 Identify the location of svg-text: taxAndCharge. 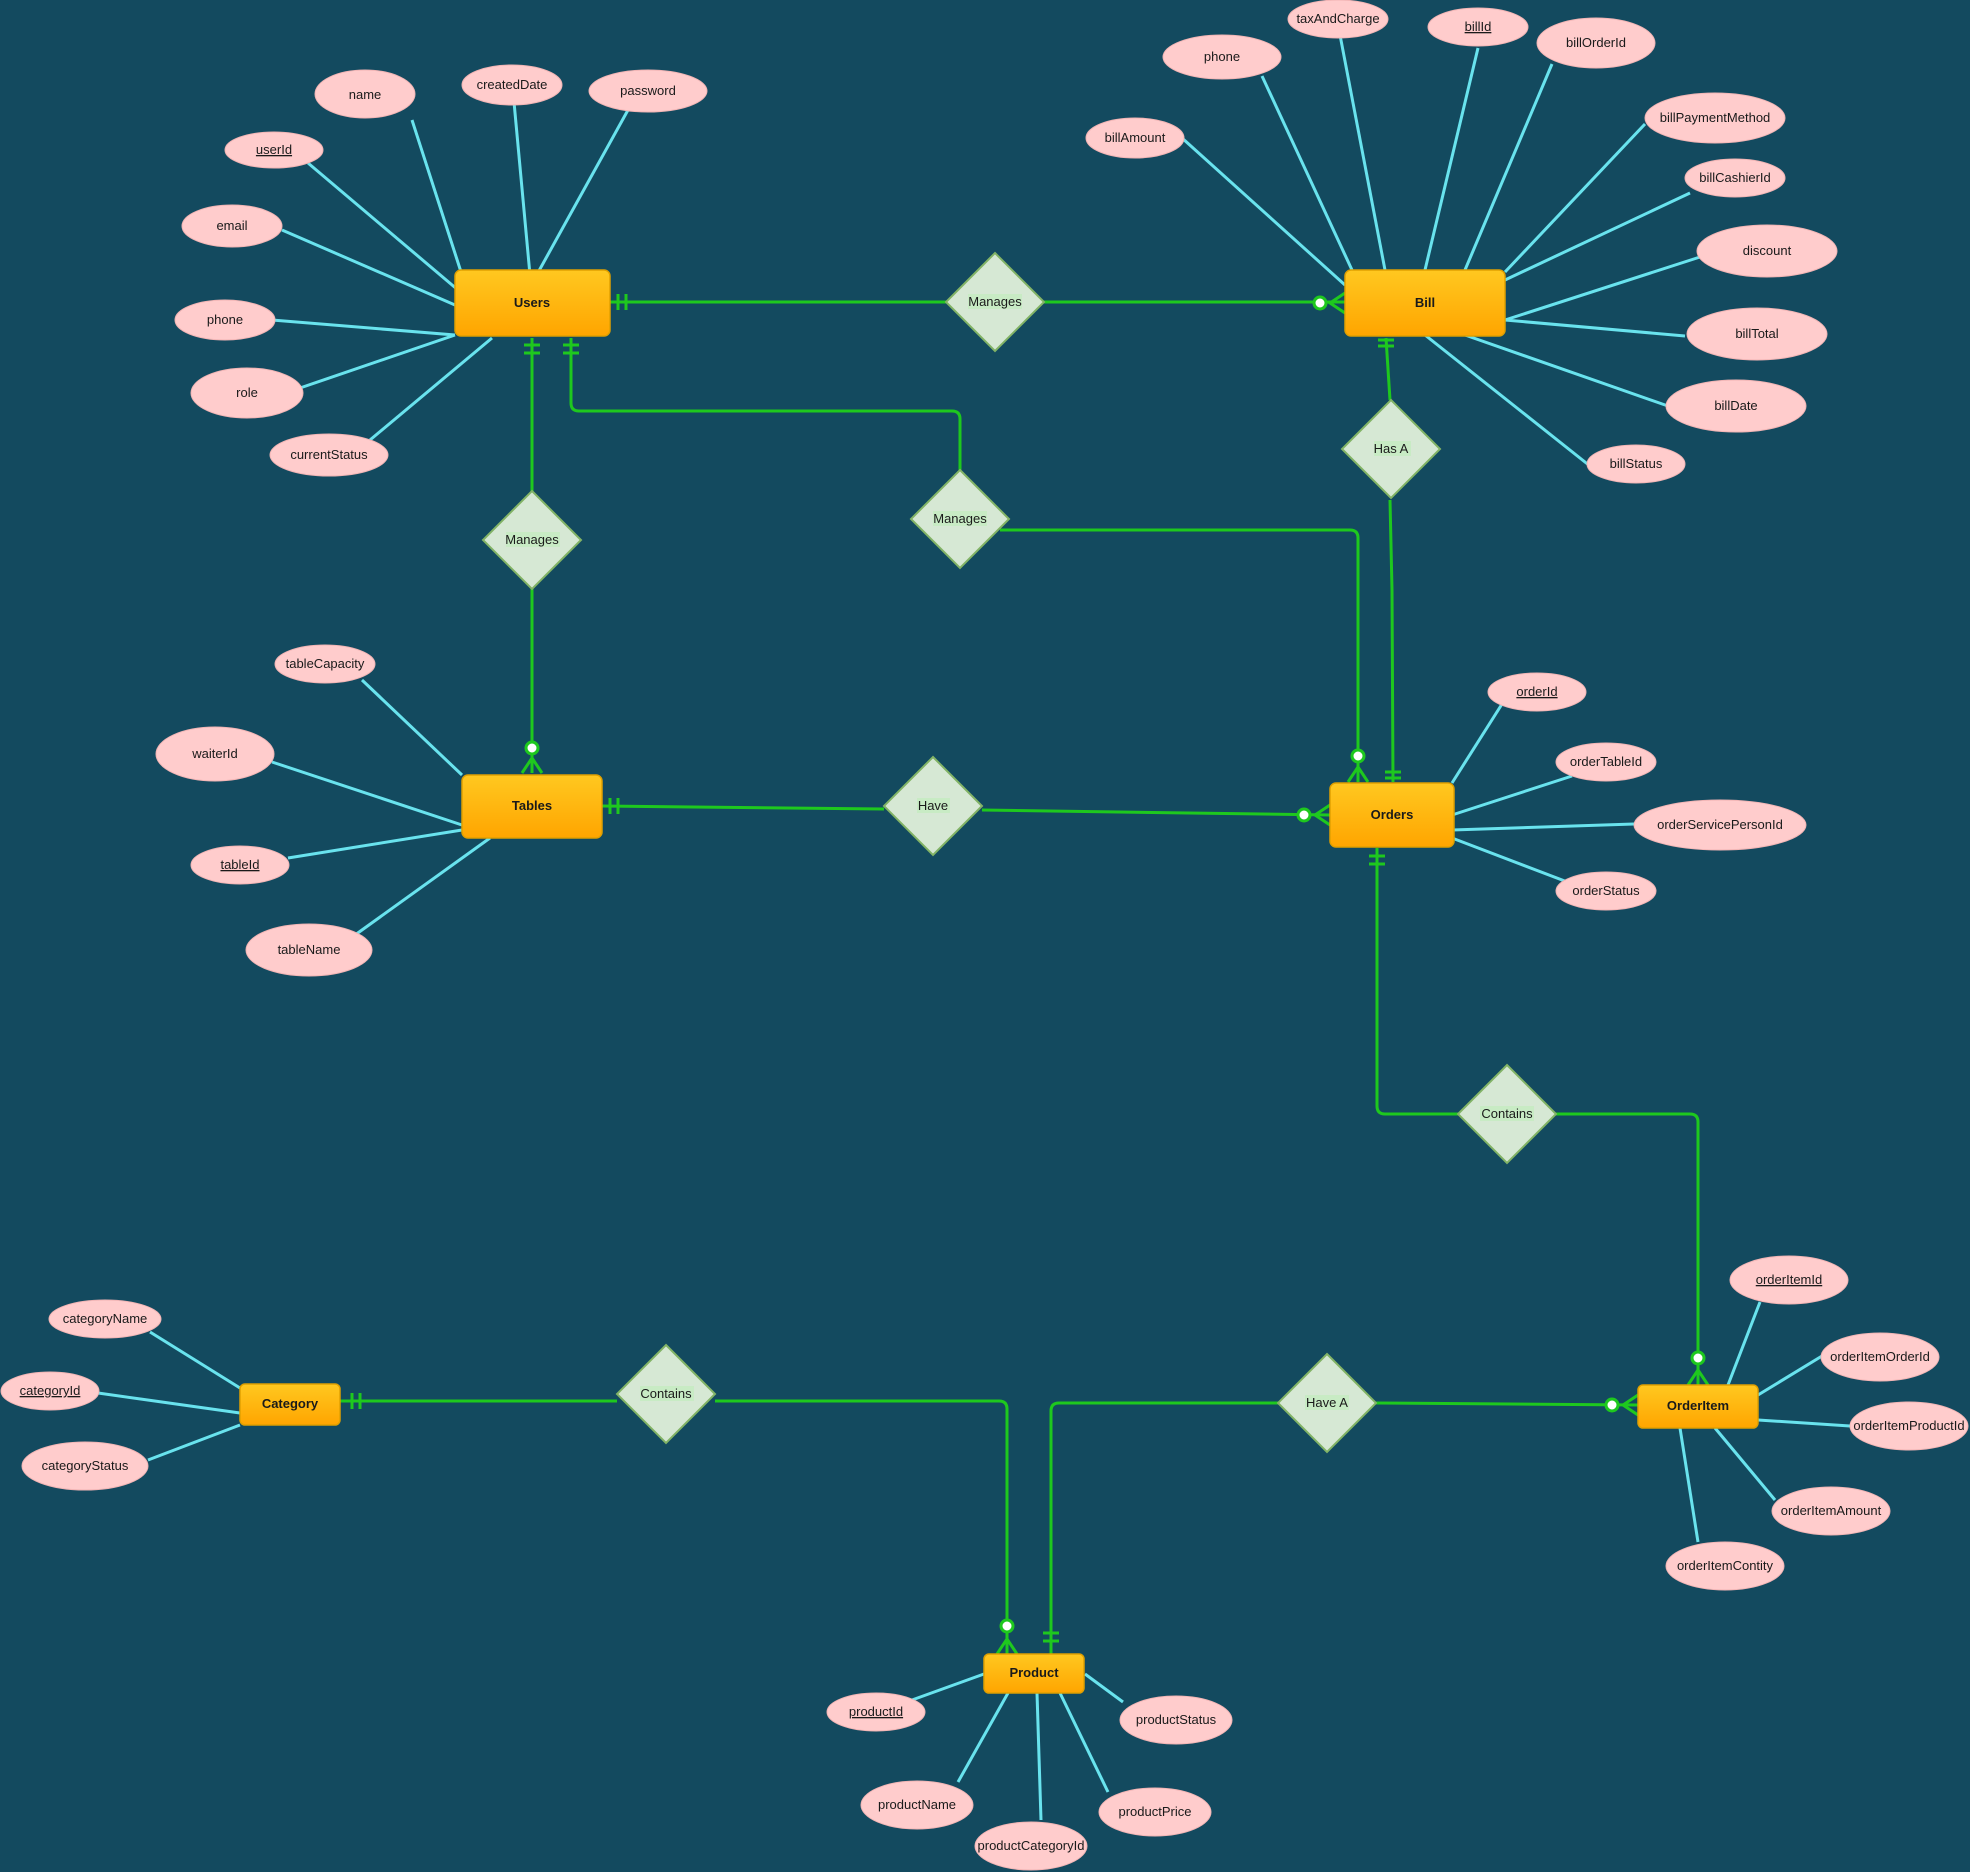
(1337, 18).